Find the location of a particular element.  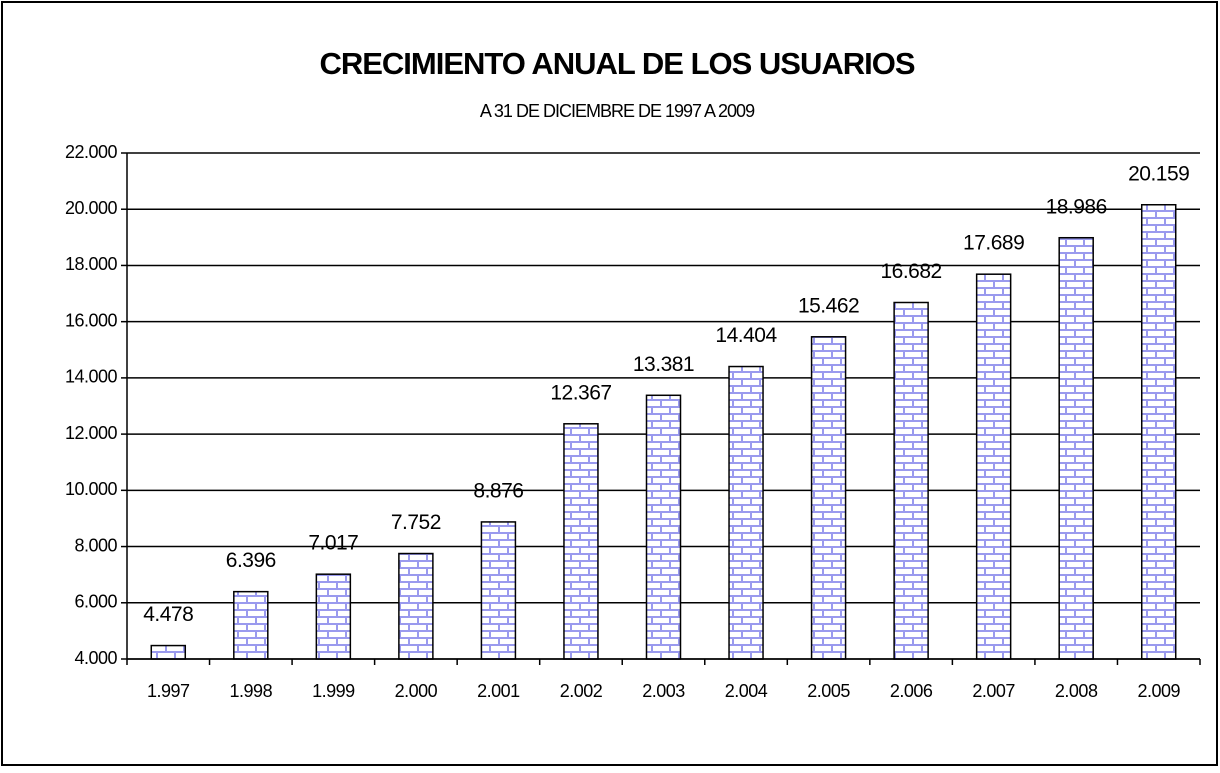

value-label: 14.404 is located at coordinates (746, 335).